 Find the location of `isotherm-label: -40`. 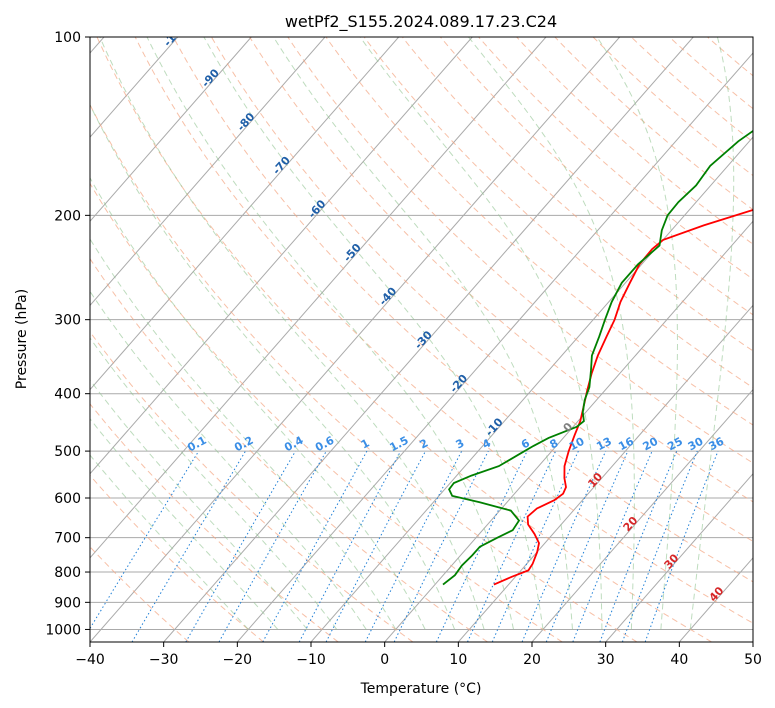

isotherm-label: -40 is located at coordinates (387, 296).